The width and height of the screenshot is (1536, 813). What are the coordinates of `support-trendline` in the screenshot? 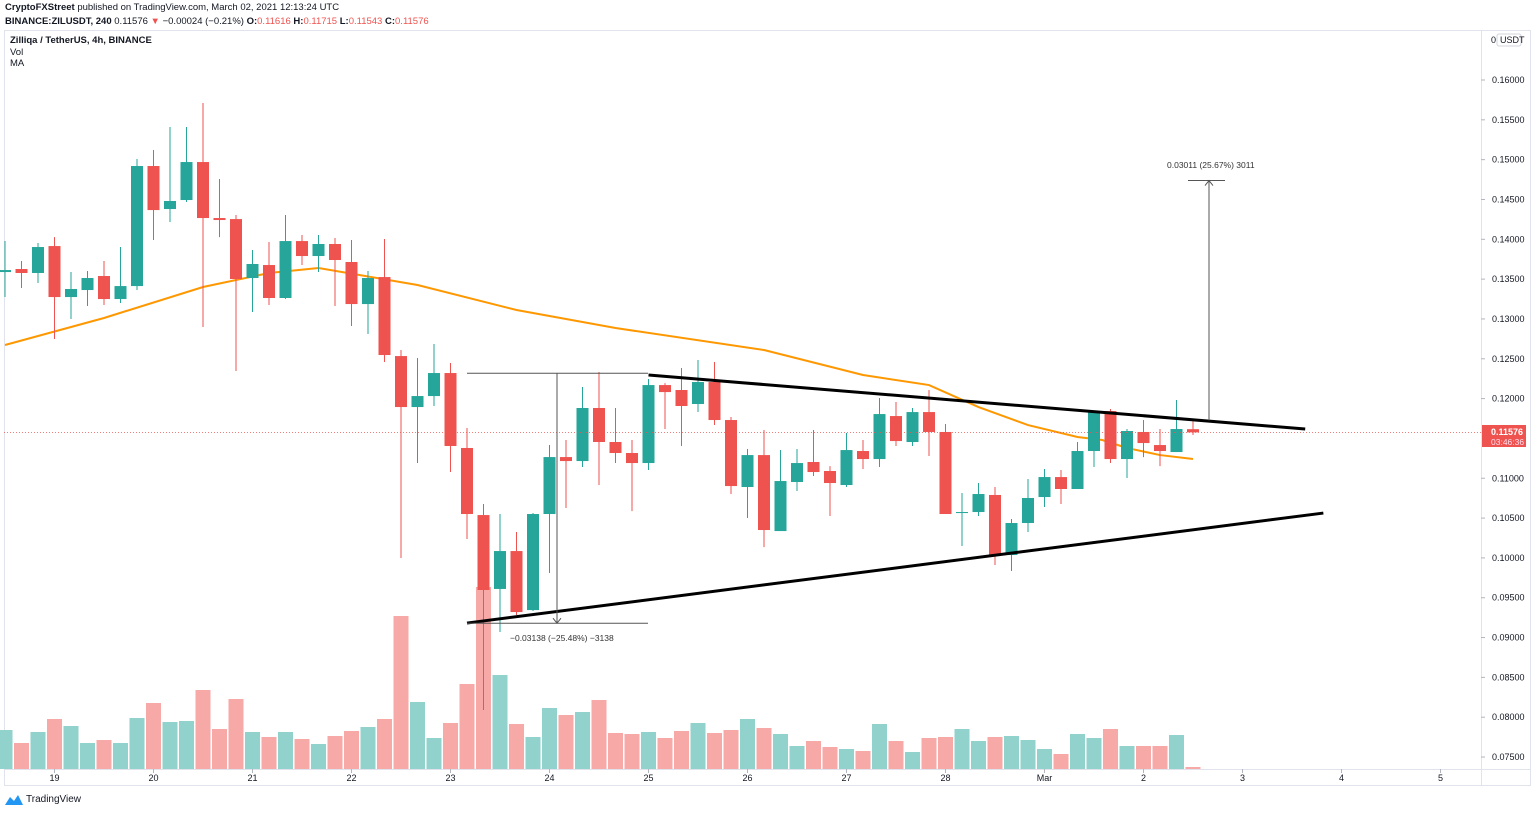 It's located at (895, 568).